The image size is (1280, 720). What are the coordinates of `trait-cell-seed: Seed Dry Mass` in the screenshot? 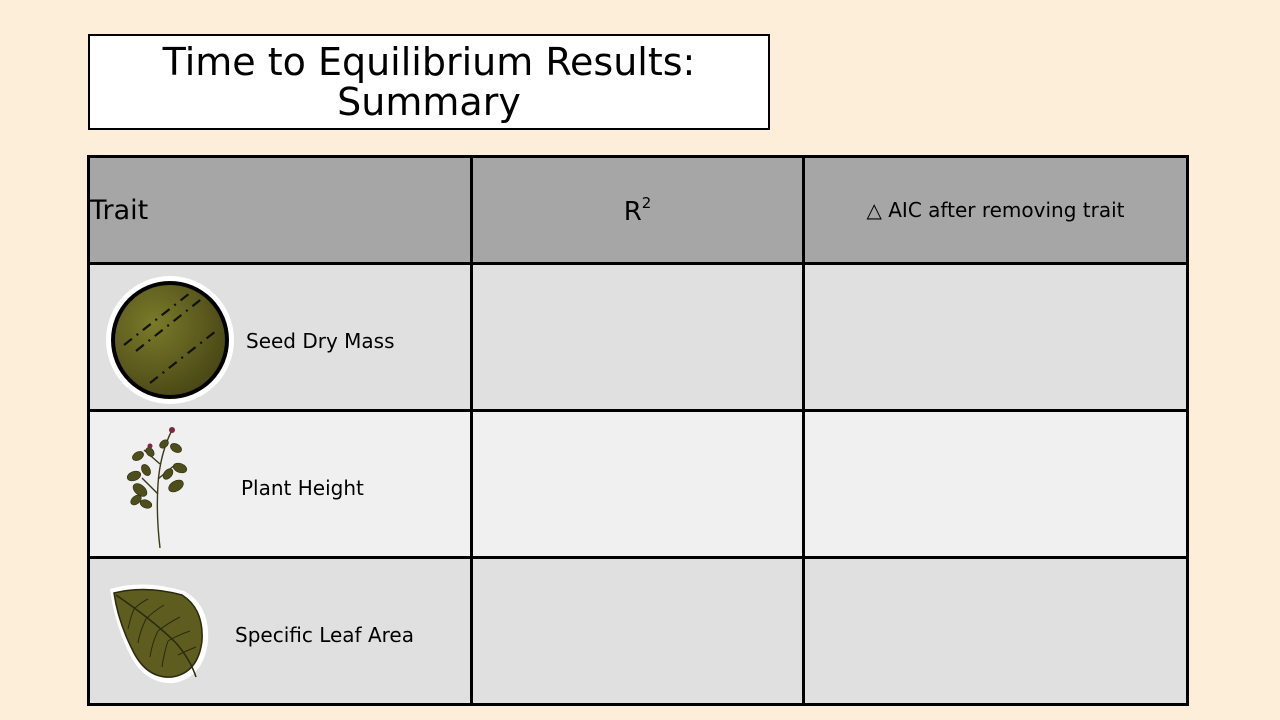 It's located at (280, 337).